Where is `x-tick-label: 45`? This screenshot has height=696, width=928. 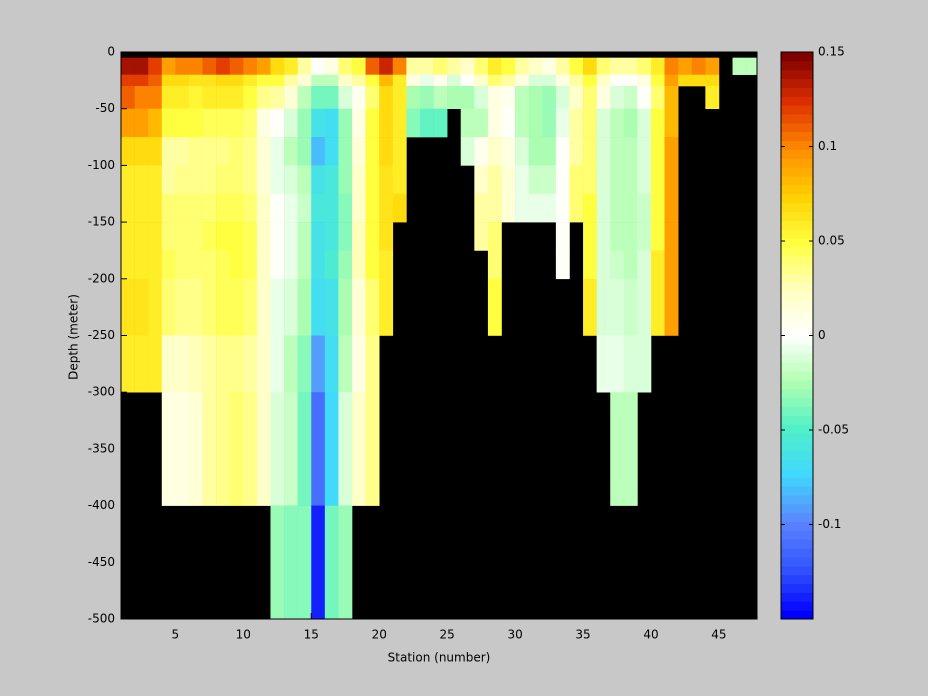
x-tick-label: 45 is located at coordinates (718, 635).